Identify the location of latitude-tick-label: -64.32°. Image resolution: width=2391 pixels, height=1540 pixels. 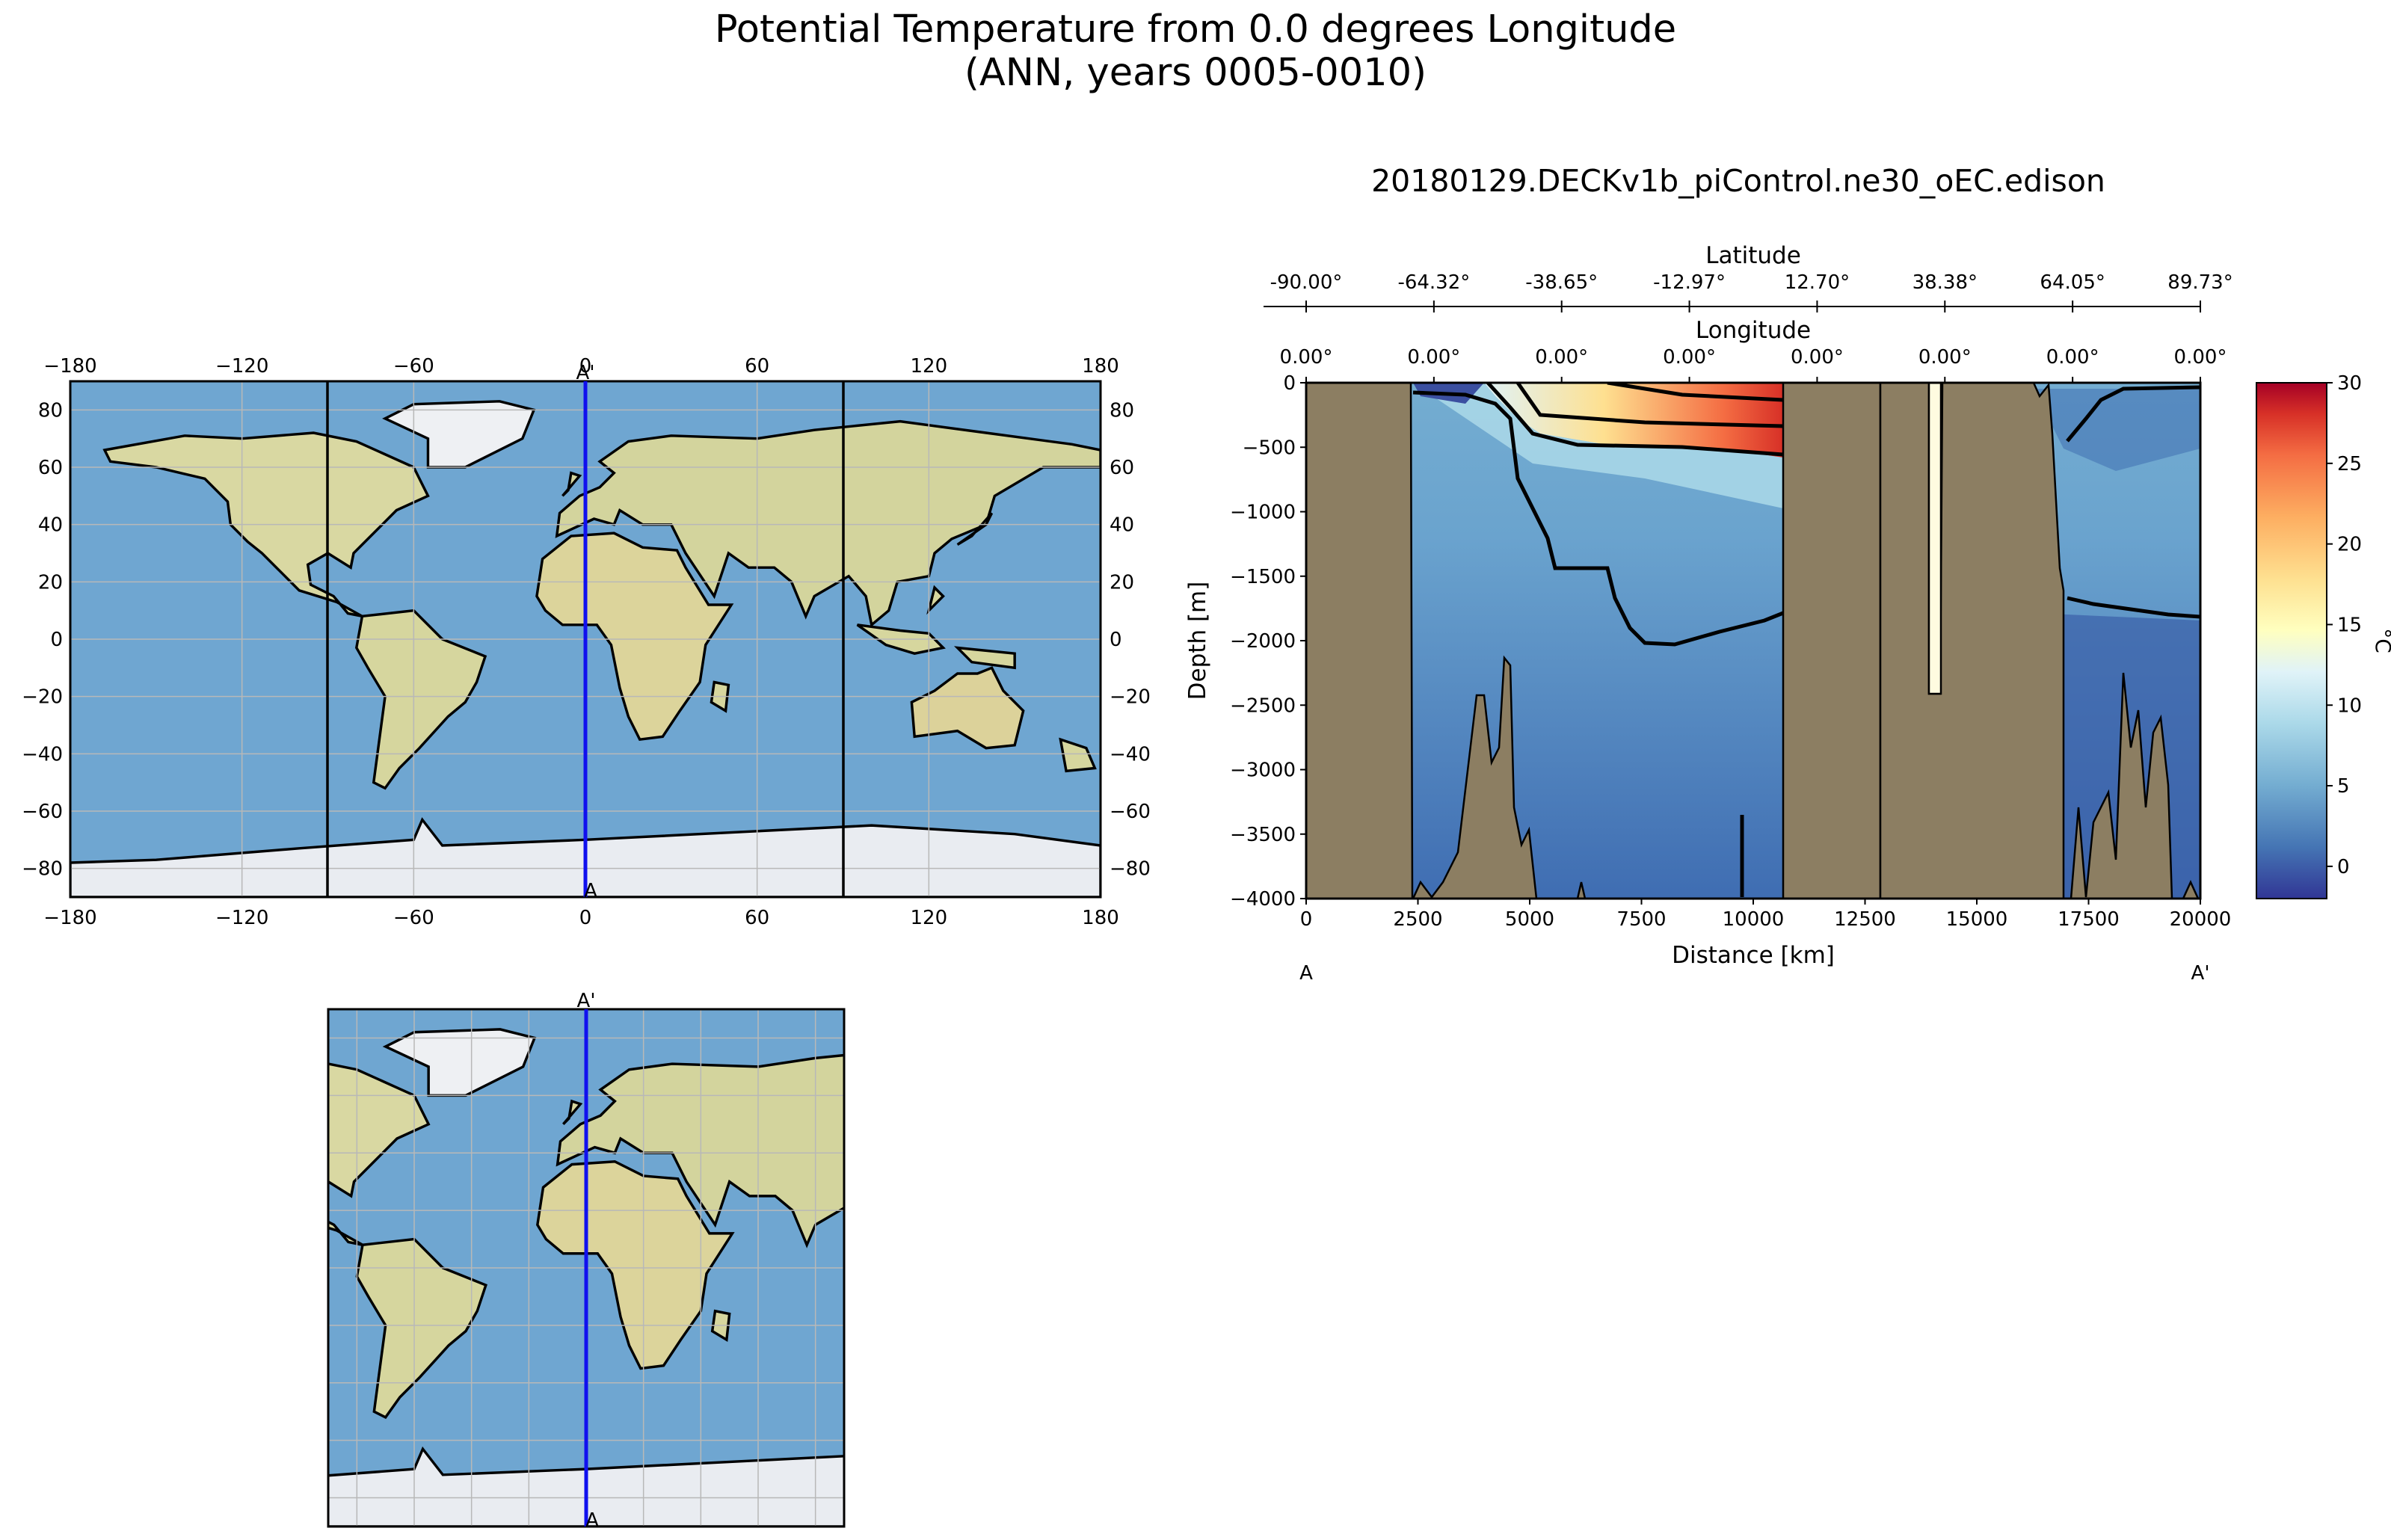
(1433, 282).